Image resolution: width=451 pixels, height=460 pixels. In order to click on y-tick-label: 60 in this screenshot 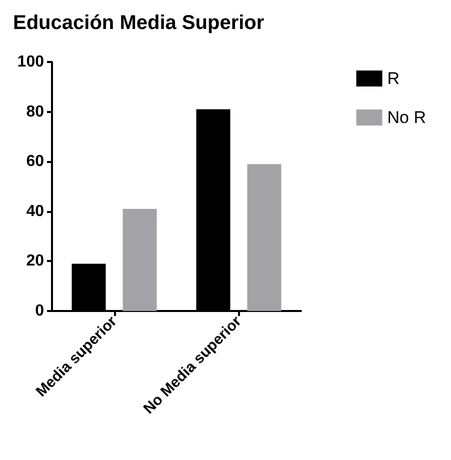, I will do `click(35, 161)`.